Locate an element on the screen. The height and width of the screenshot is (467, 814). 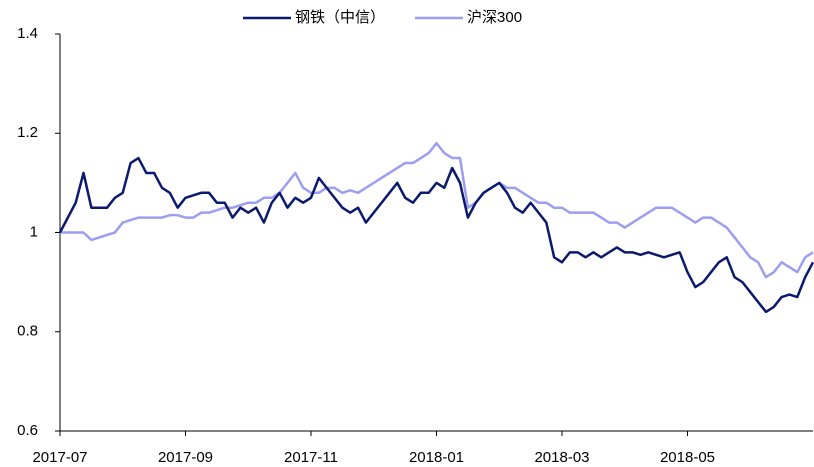
x-tick-label: 2018-05 is located at coordinates (687, 457).